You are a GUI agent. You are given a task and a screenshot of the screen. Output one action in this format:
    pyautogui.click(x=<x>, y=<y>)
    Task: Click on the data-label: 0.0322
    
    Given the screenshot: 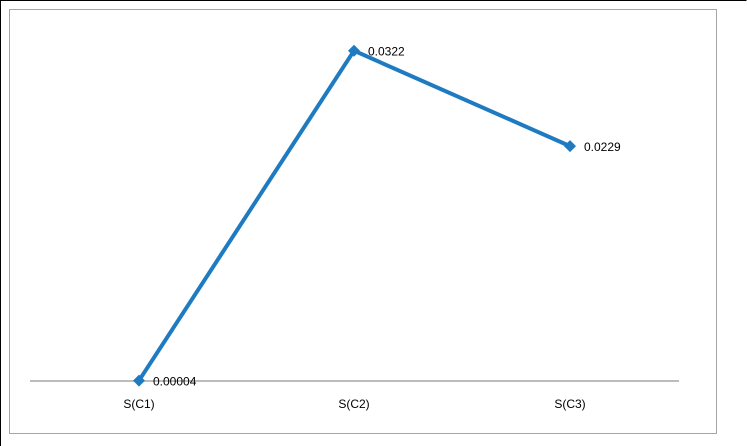 What is the action you would take?
    pyautogui.click(x=386, y=52)
    